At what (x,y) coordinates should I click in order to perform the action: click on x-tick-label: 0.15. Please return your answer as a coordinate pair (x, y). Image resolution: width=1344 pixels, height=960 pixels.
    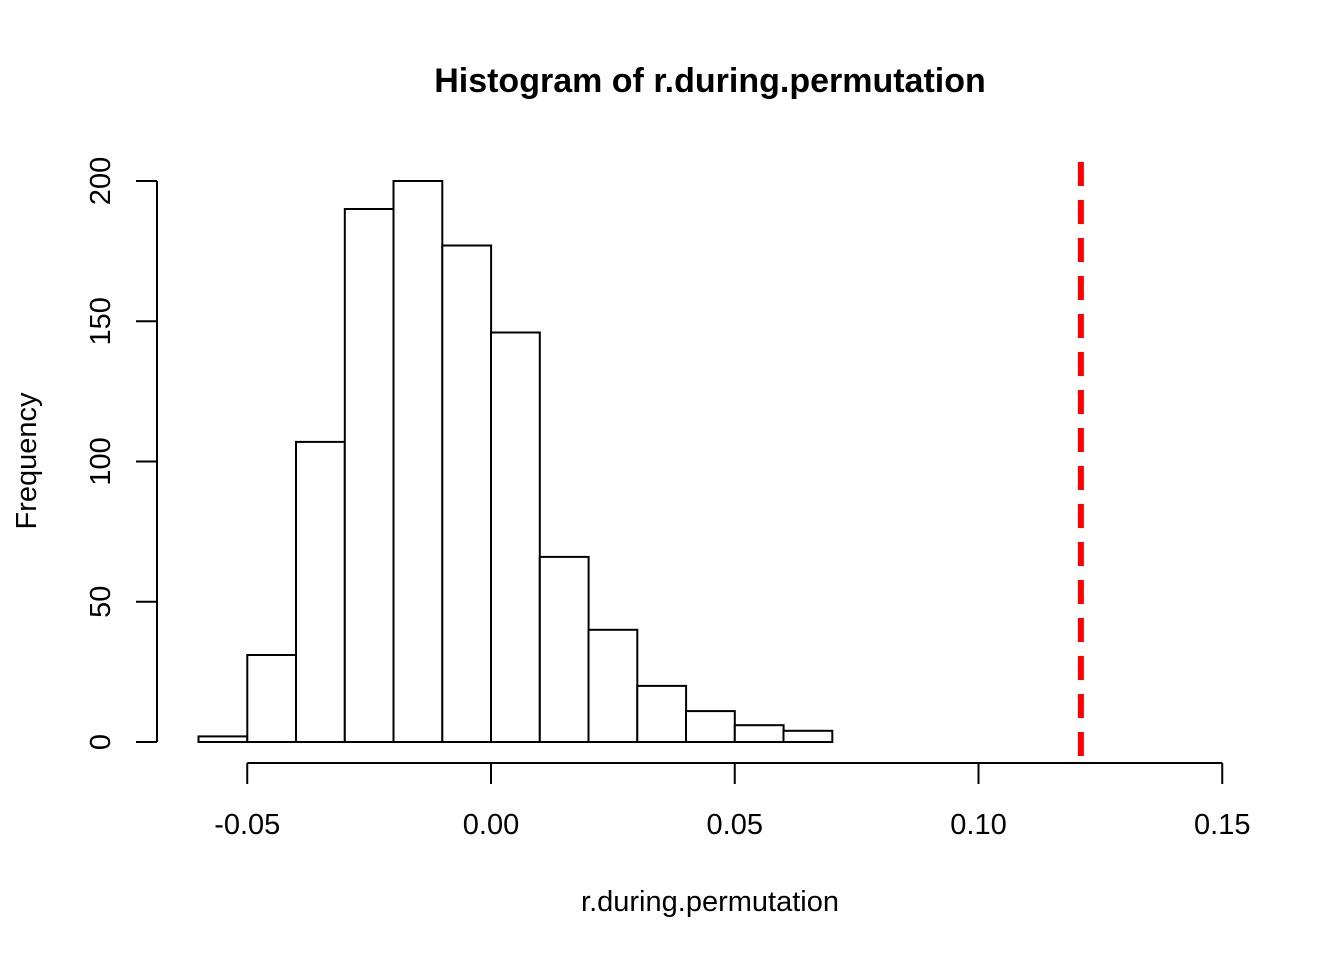
    Looking at the image, I should click on (1222, 825).